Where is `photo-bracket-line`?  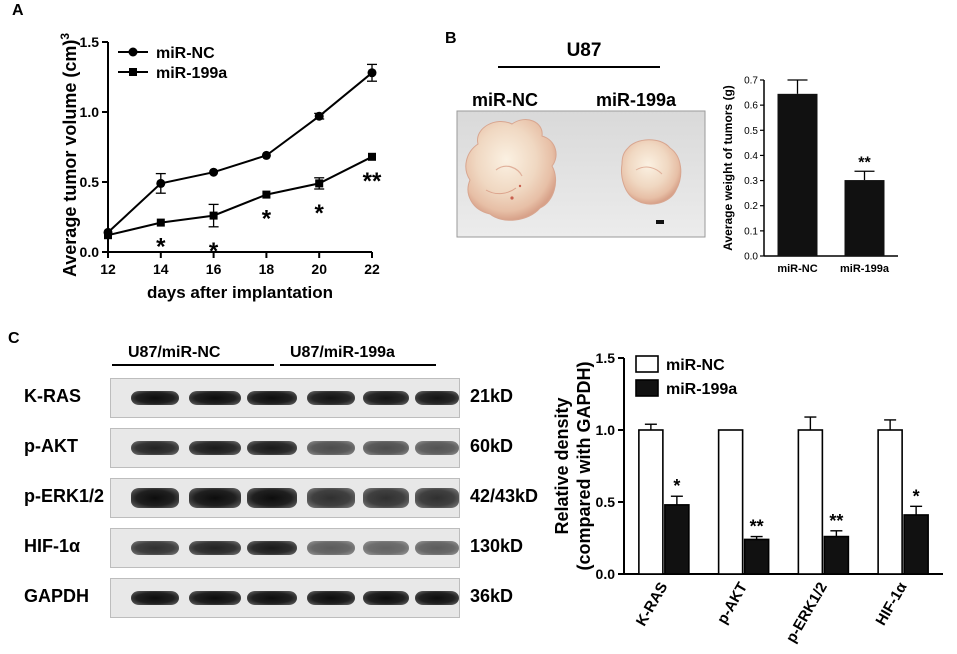 photo-bracket-line is located at coordinates (579, 67).